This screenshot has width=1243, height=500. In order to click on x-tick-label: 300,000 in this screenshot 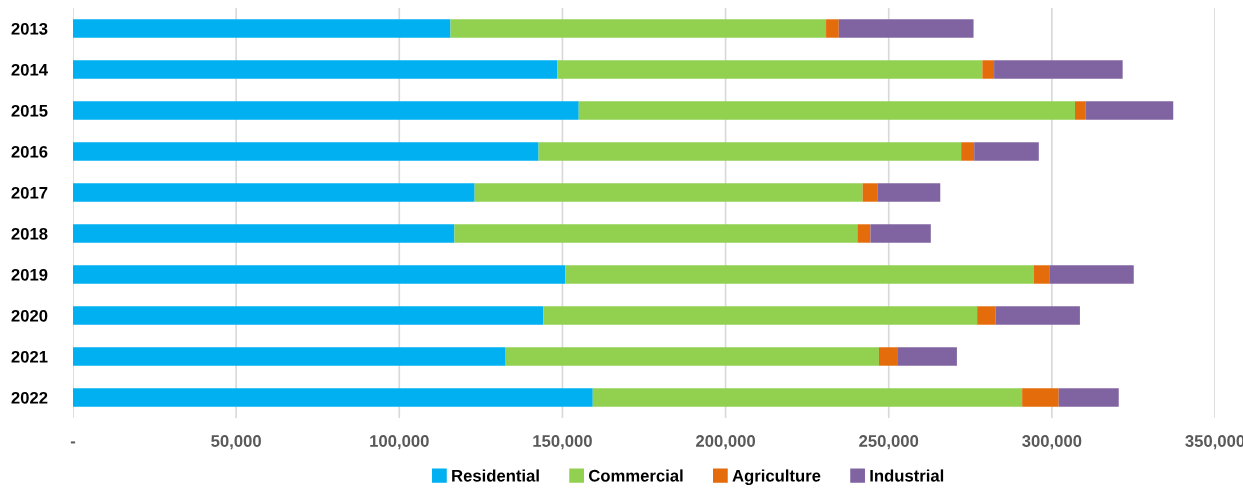, I will do `click(1052, 442)`.